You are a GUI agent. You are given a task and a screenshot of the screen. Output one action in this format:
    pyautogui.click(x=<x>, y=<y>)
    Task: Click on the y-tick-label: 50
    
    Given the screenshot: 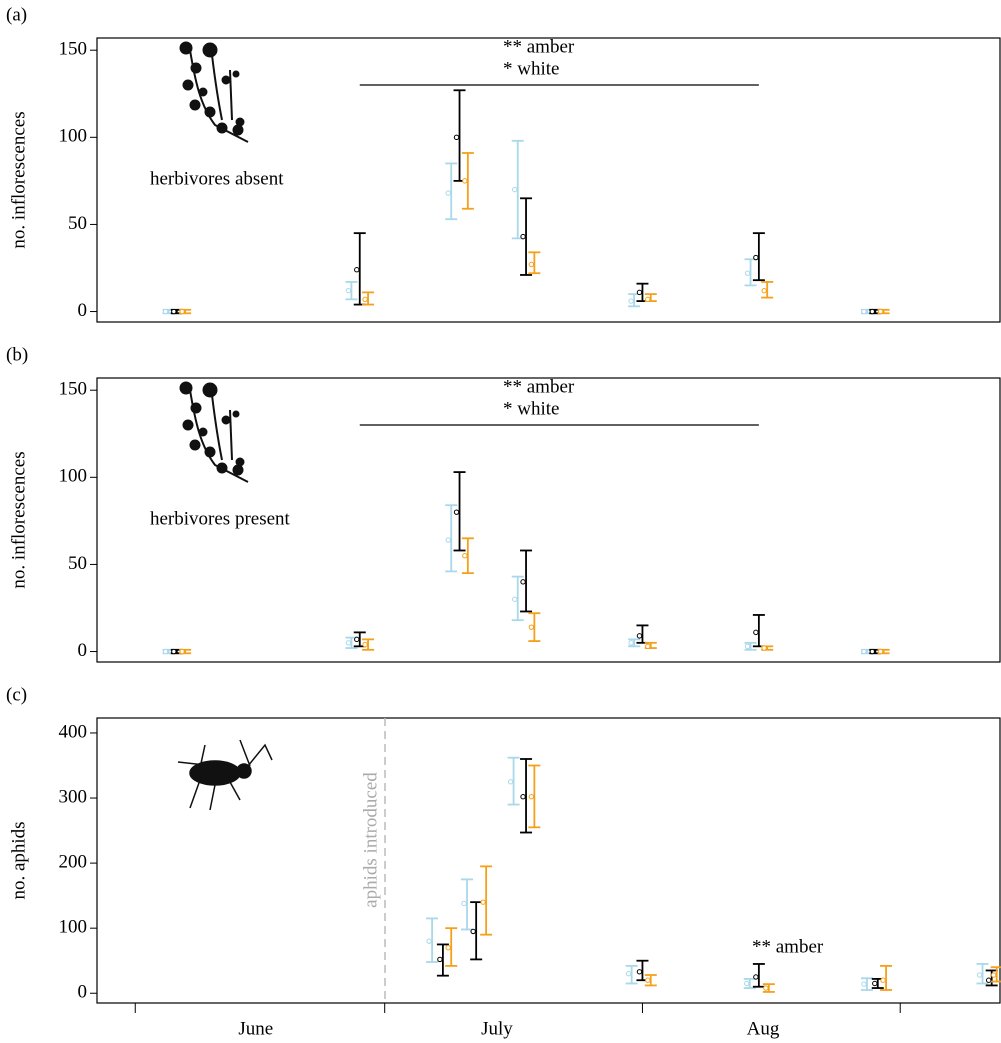 What is the action you would take?
    pyautogui.click(x=77, y=223)
    